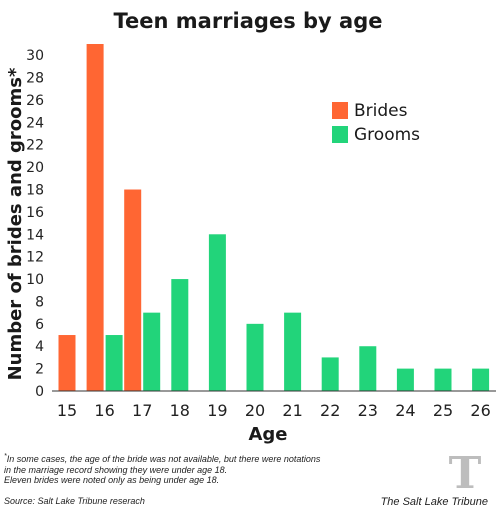 The image size is (496, 512). What do you see at coordinates (376, 123) in the screenshot?
I see `legend: Brides Grooms` at bounding box center [376, 123].